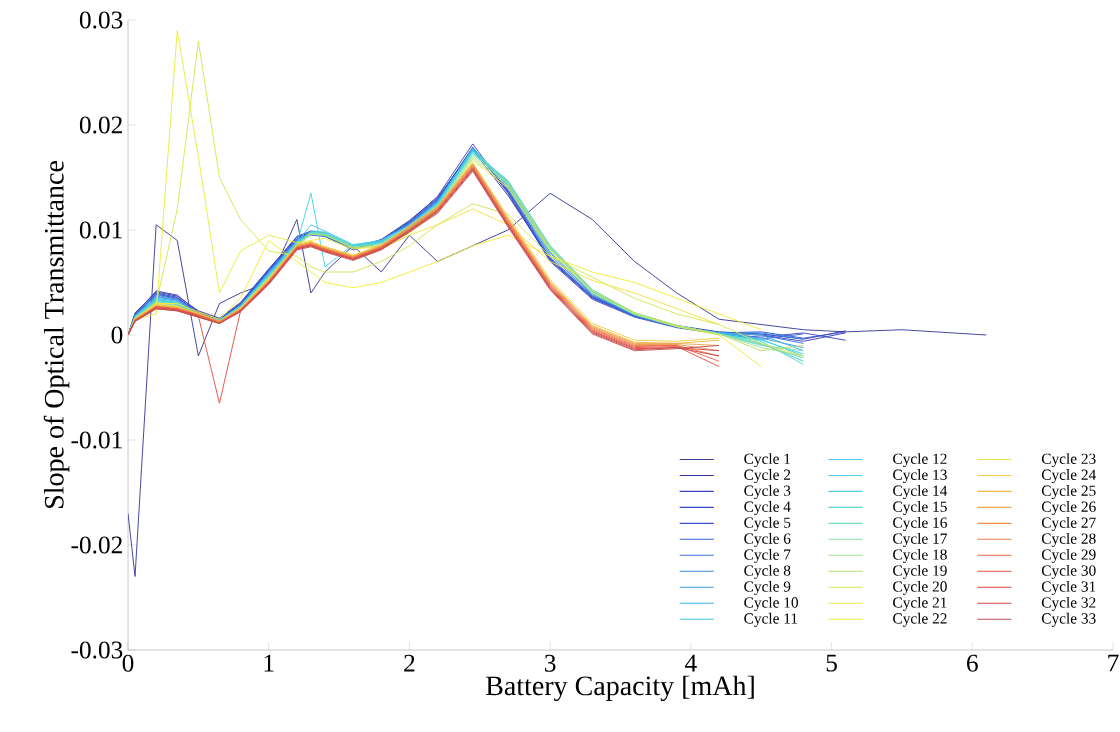 The width and height of the screenshot is (1120, 732). Describe the element at coordinates (920, 508) in the screenshot. I see `legend-label: Cycle 15` at that location.